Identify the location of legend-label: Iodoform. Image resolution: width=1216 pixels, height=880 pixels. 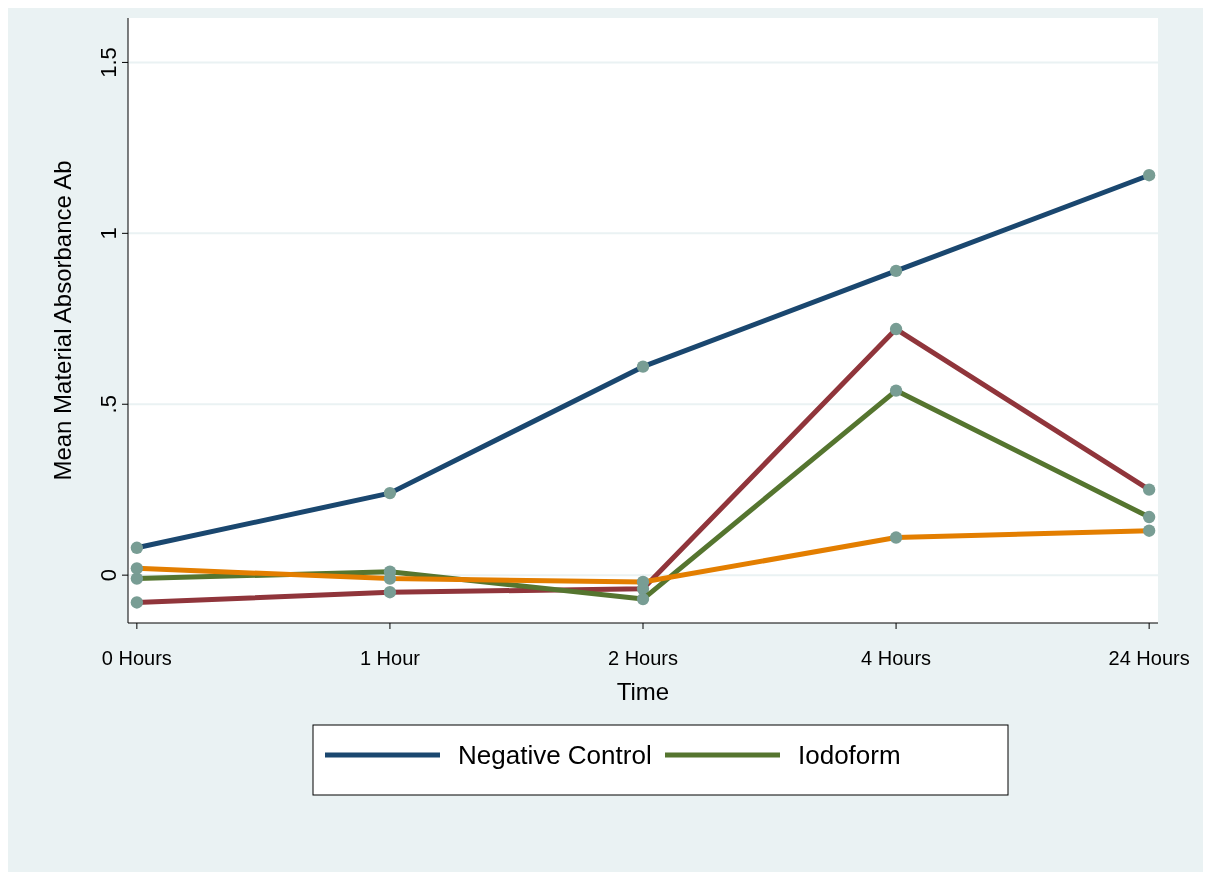
(849, 755).